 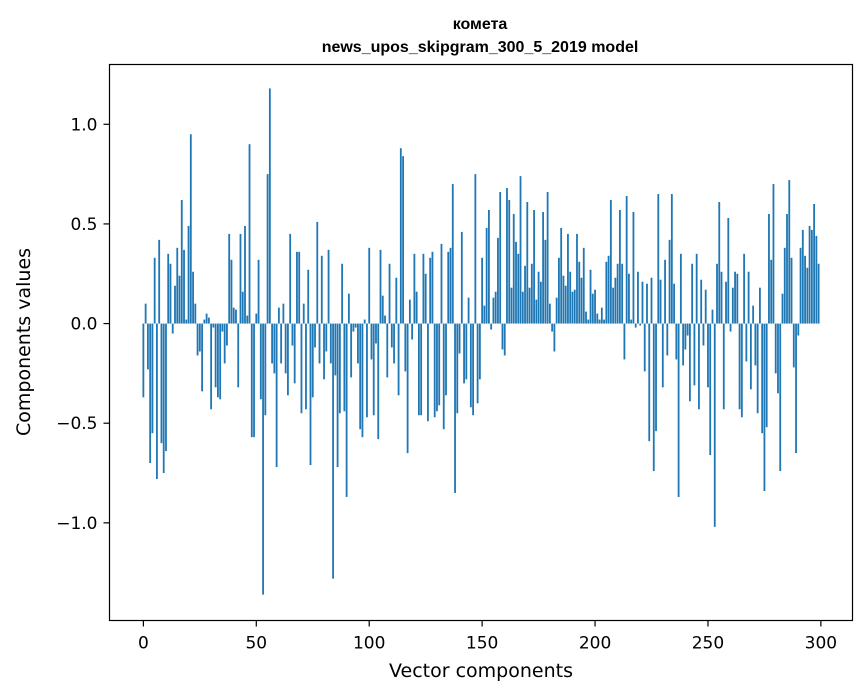 What do you see at coordinates (143, 644) in the screenshot?
I see `x-tick-label: 0` at bounding box center [143, 644].